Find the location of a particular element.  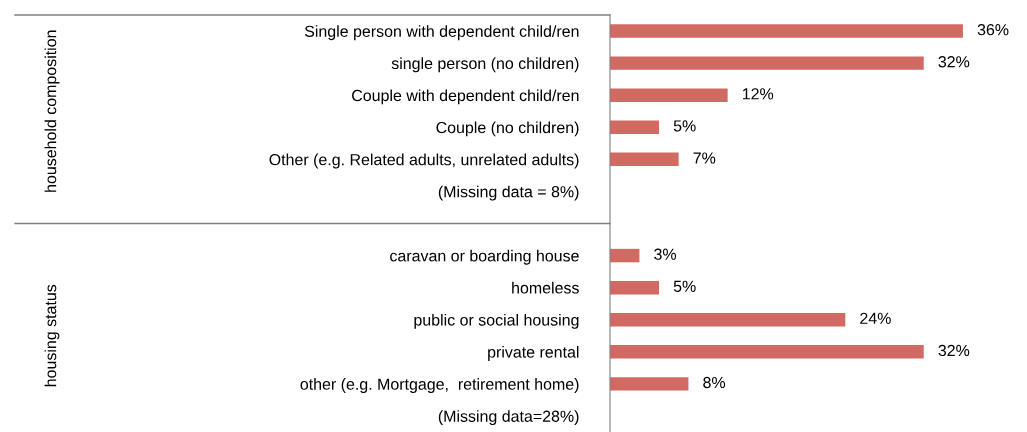

y-tick-label: homeless is located at coordinates (545, 287).